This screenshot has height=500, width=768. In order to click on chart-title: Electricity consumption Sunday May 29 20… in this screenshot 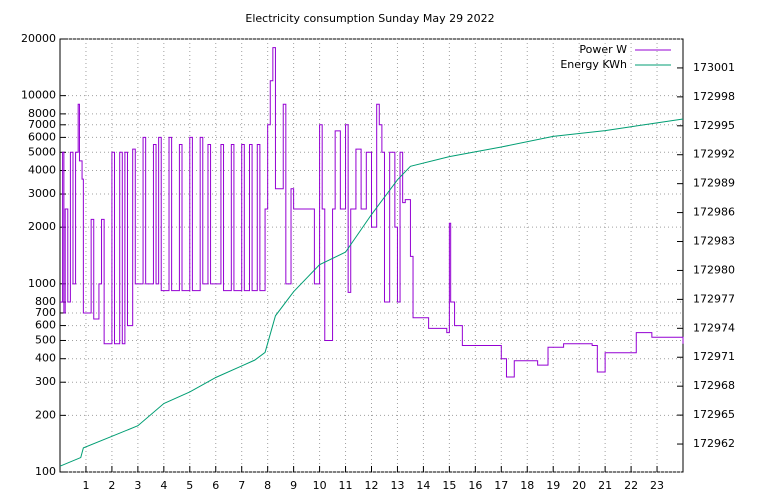, I will do `click(369, 18)`.